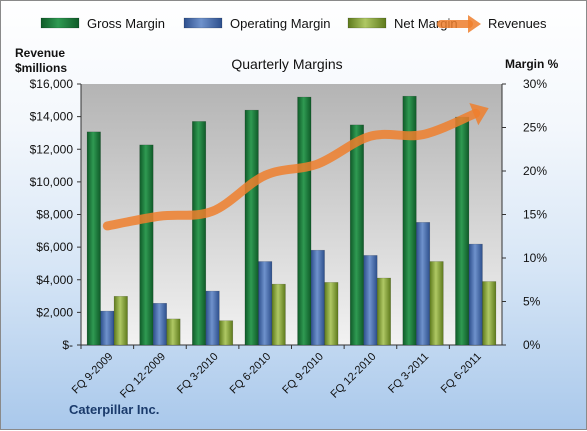  What do you see at coordinates (60, 23) in the screenshot?
I see `legend-gross-margin-swatch` at bounding box center [60, 23].